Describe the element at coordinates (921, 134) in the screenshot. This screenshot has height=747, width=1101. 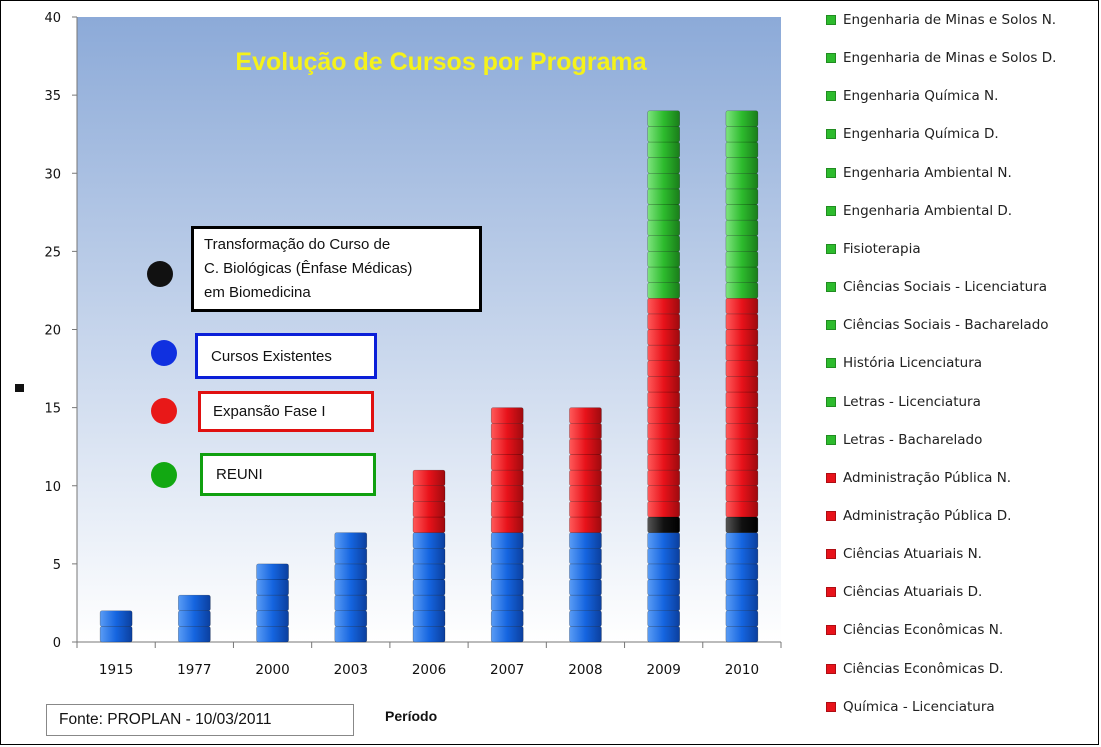
I see `legend-label: Engenharia Química D.` at that location.